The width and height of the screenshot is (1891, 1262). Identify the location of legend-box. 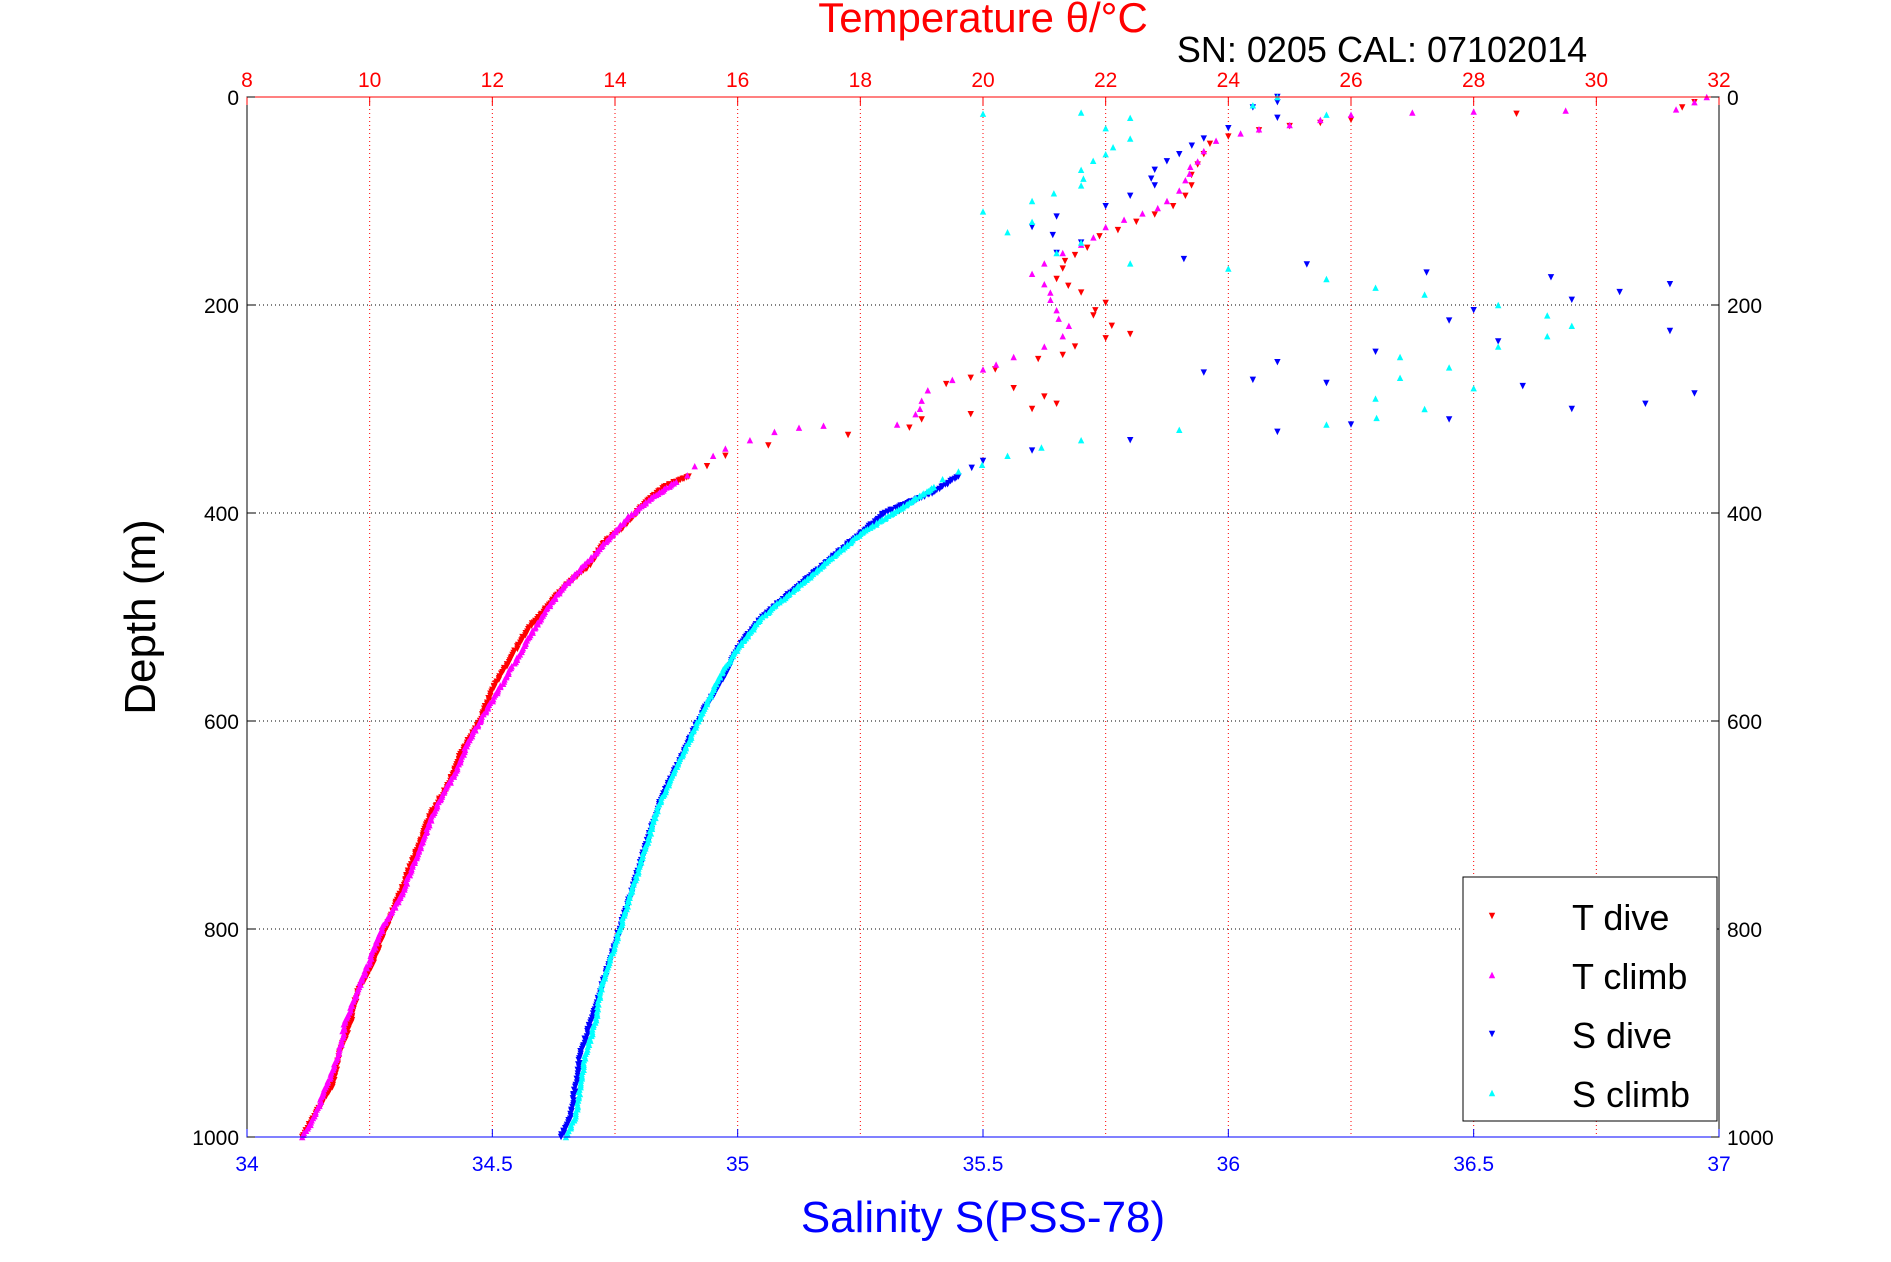
(1590, 999).